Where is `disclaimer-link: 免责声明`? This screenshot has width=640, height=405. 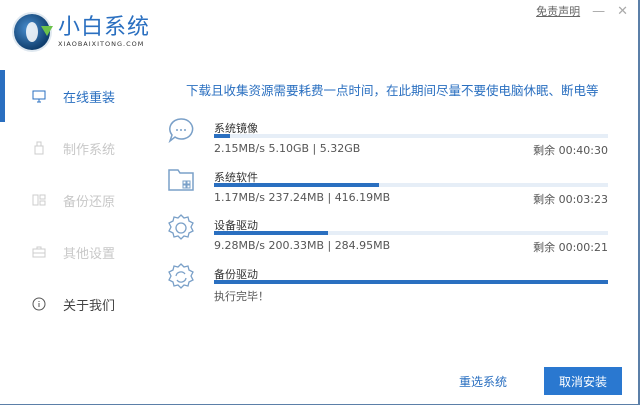 disclaimer-link: 免责声明 is located at coordinates (558, 11).